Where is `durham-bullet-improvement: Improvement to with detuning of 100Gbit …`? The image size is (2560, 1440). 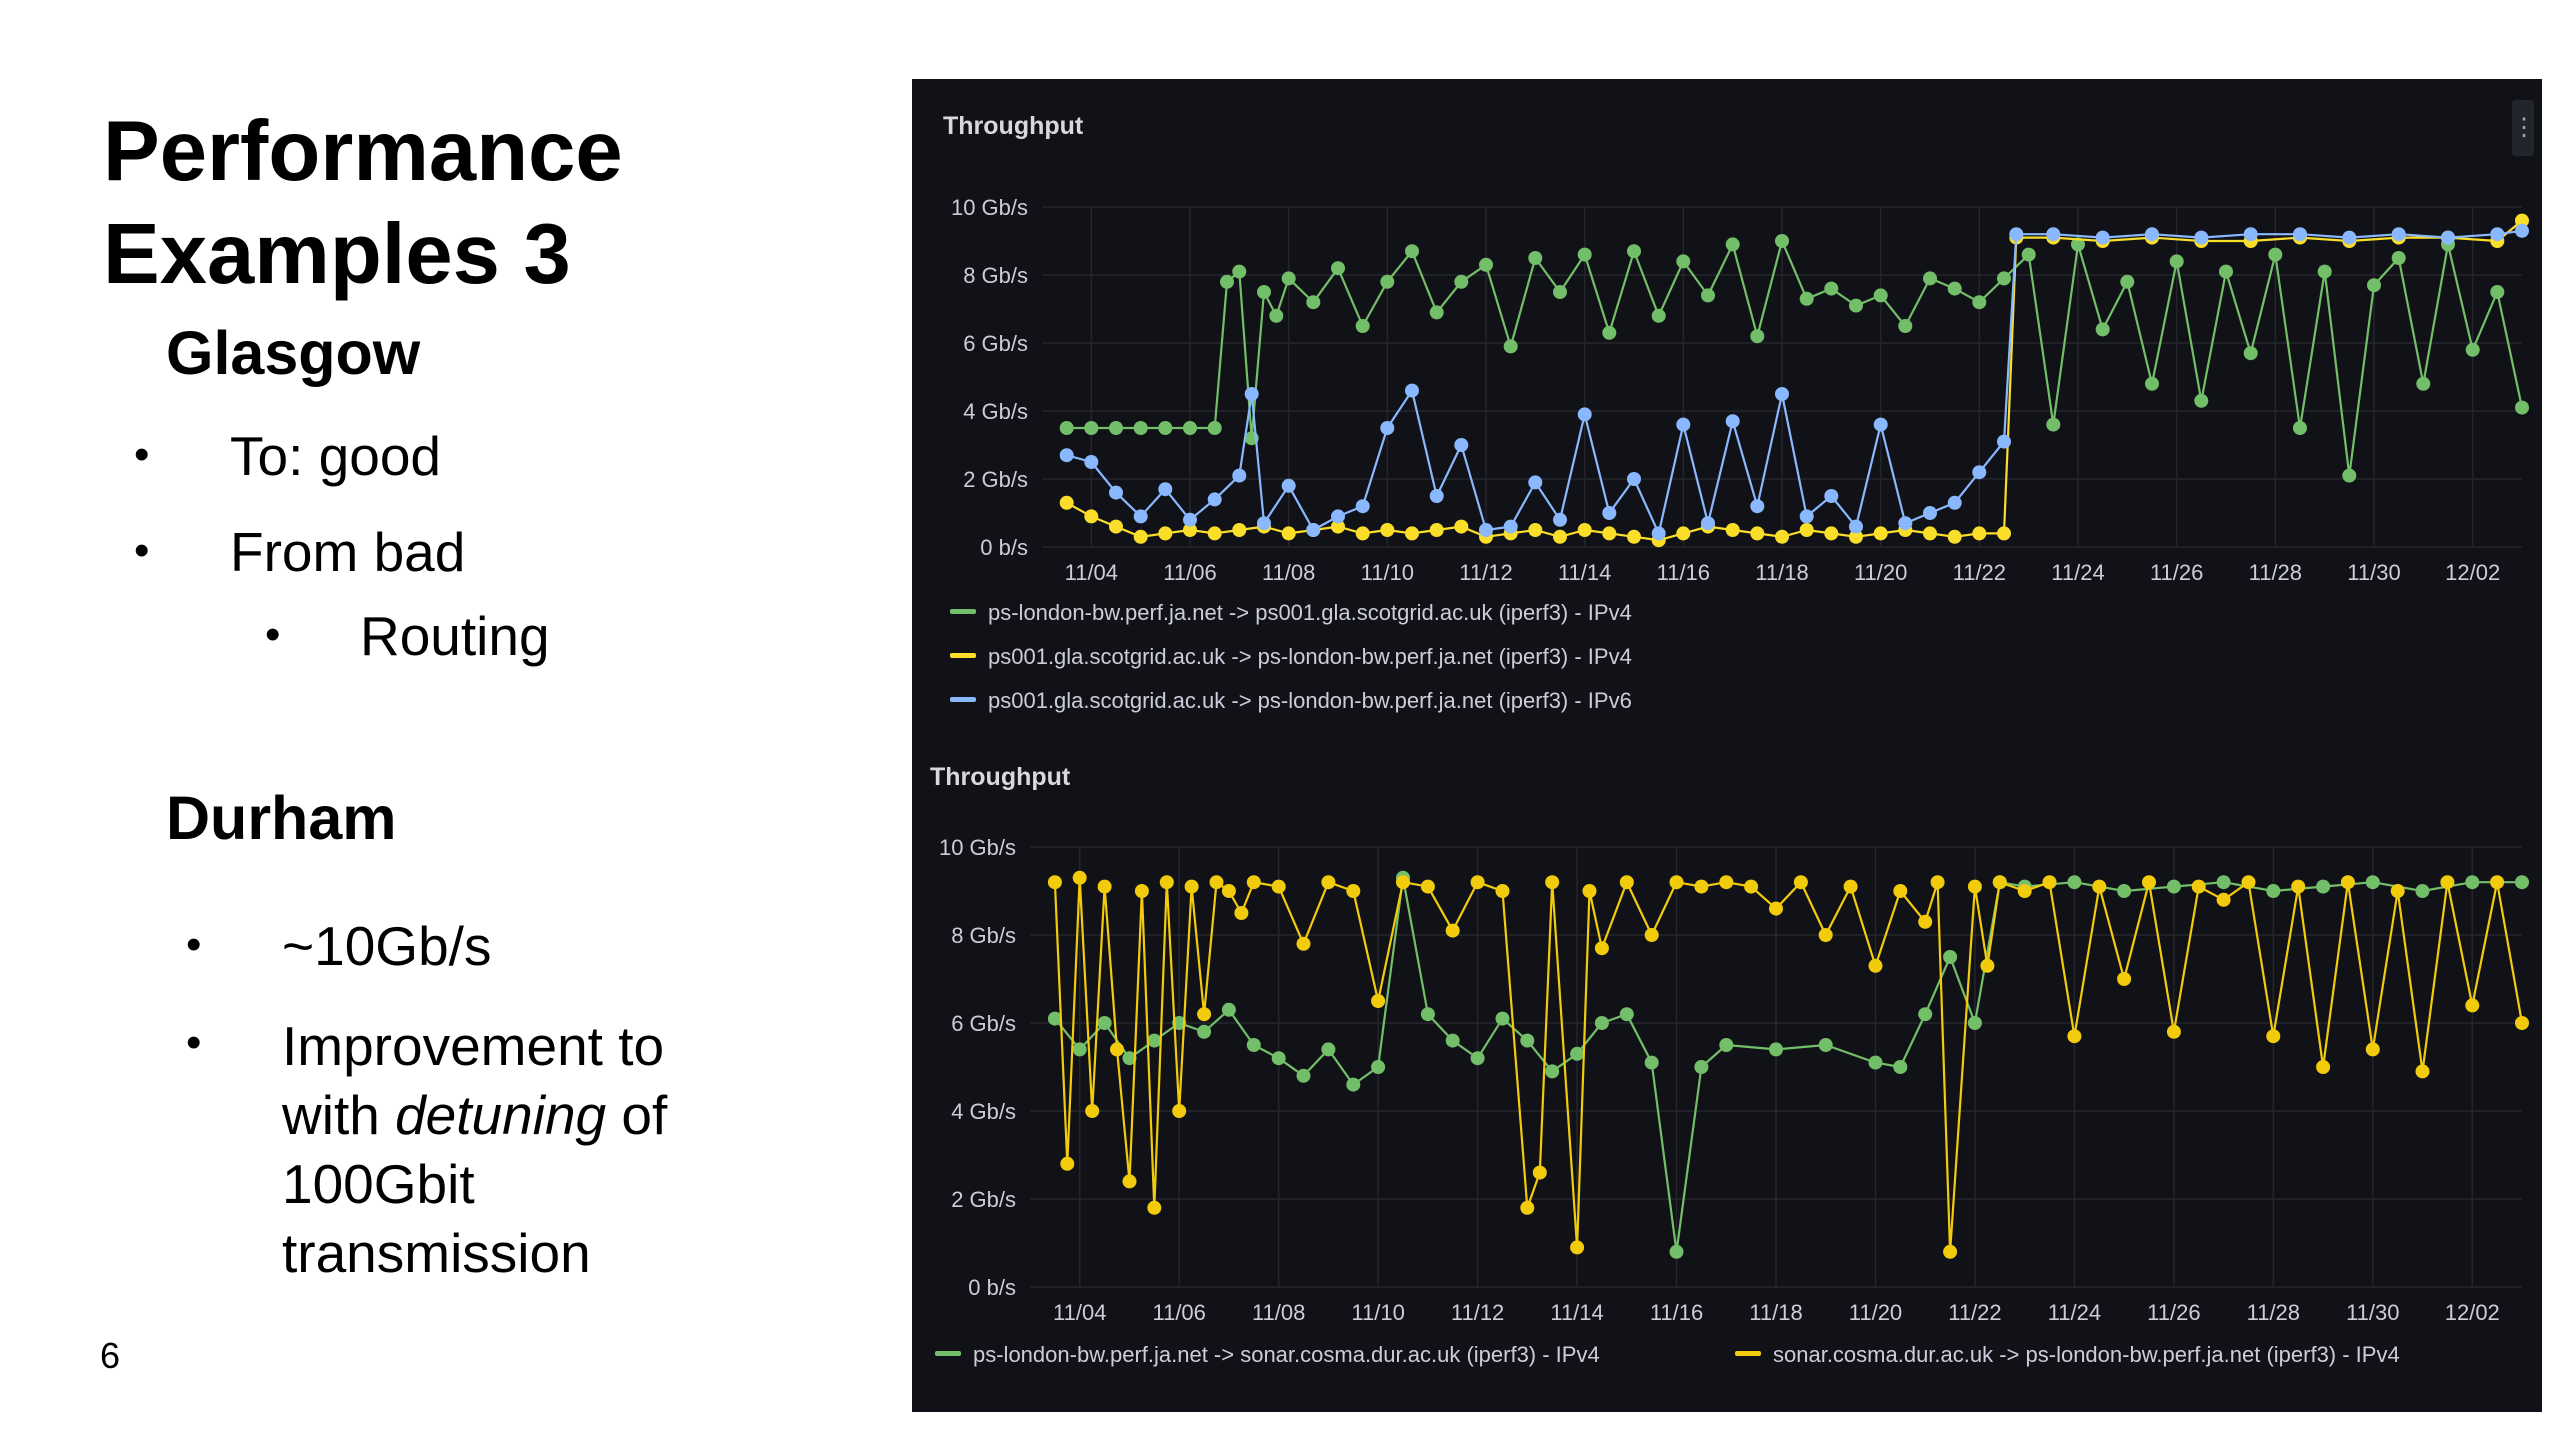
durham-bullet-improvement: Improvement to with detuning of 100Gbit … is located at coordinates (474, 1150).